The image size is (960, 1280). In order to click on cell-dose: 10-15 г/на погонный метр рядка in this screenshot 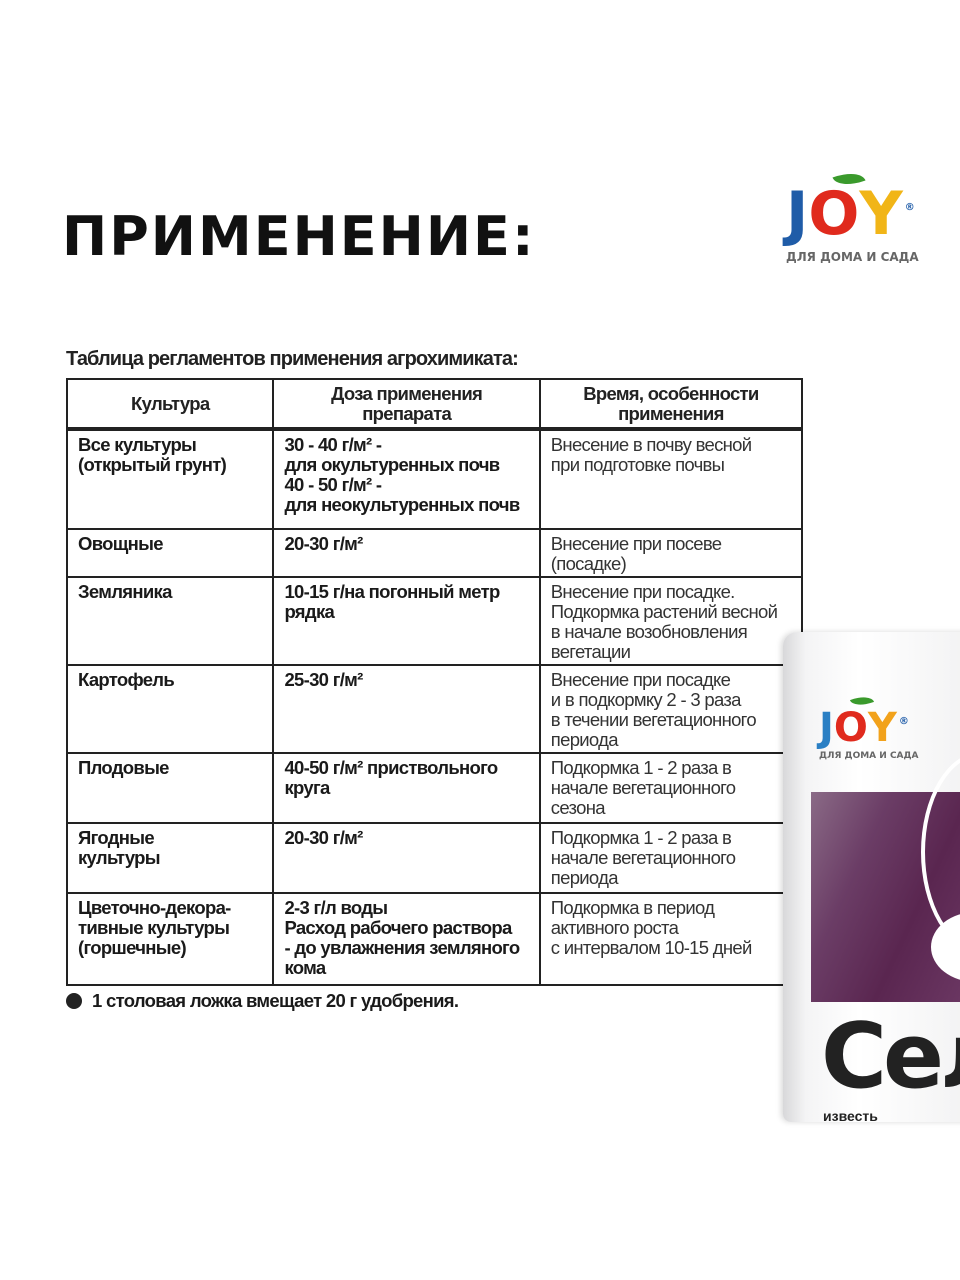, I will do `click(406, 621)`.